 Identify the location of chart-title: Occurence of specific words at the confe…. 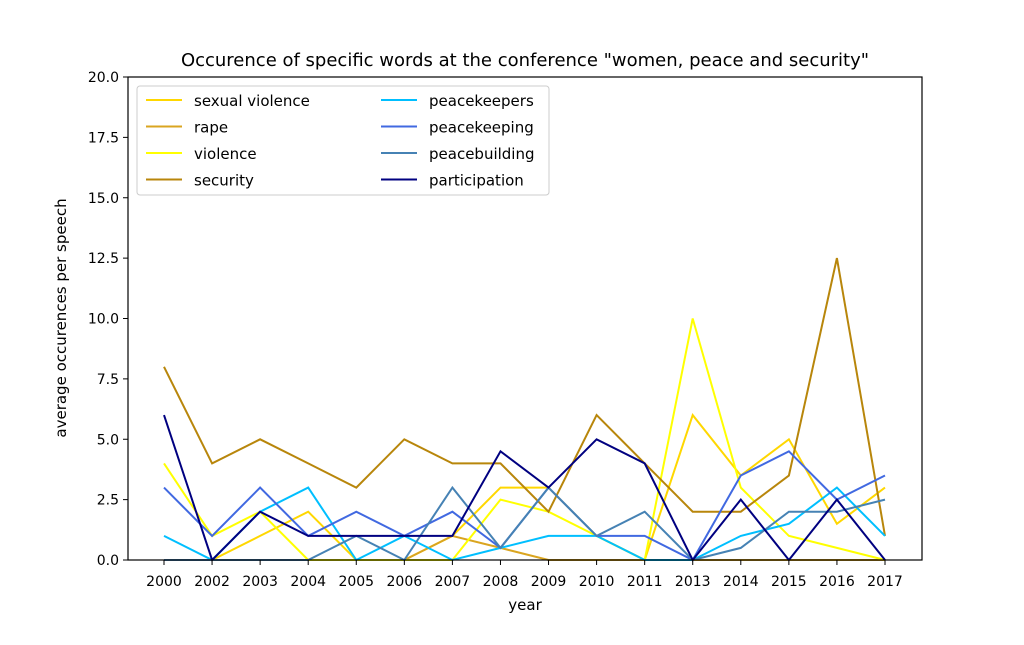
(525, 60).